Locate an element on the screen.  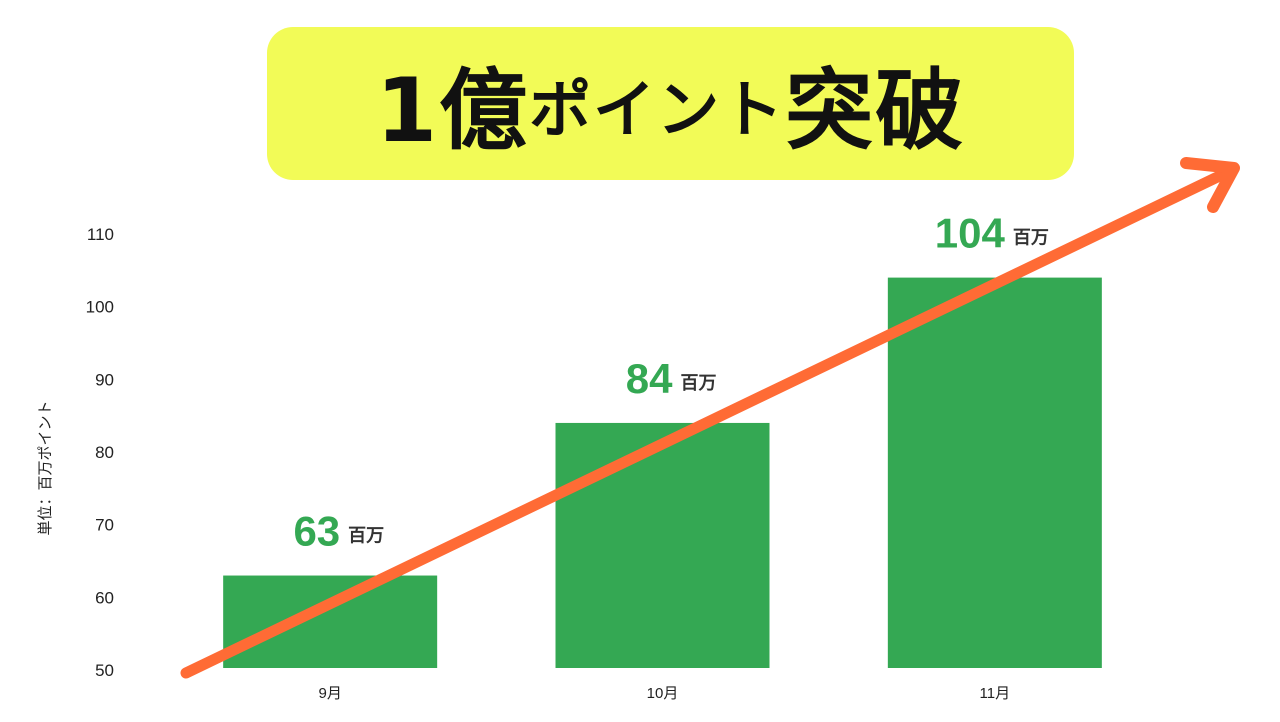
y-tick-label: 90 is located at coordinates (104, 379).